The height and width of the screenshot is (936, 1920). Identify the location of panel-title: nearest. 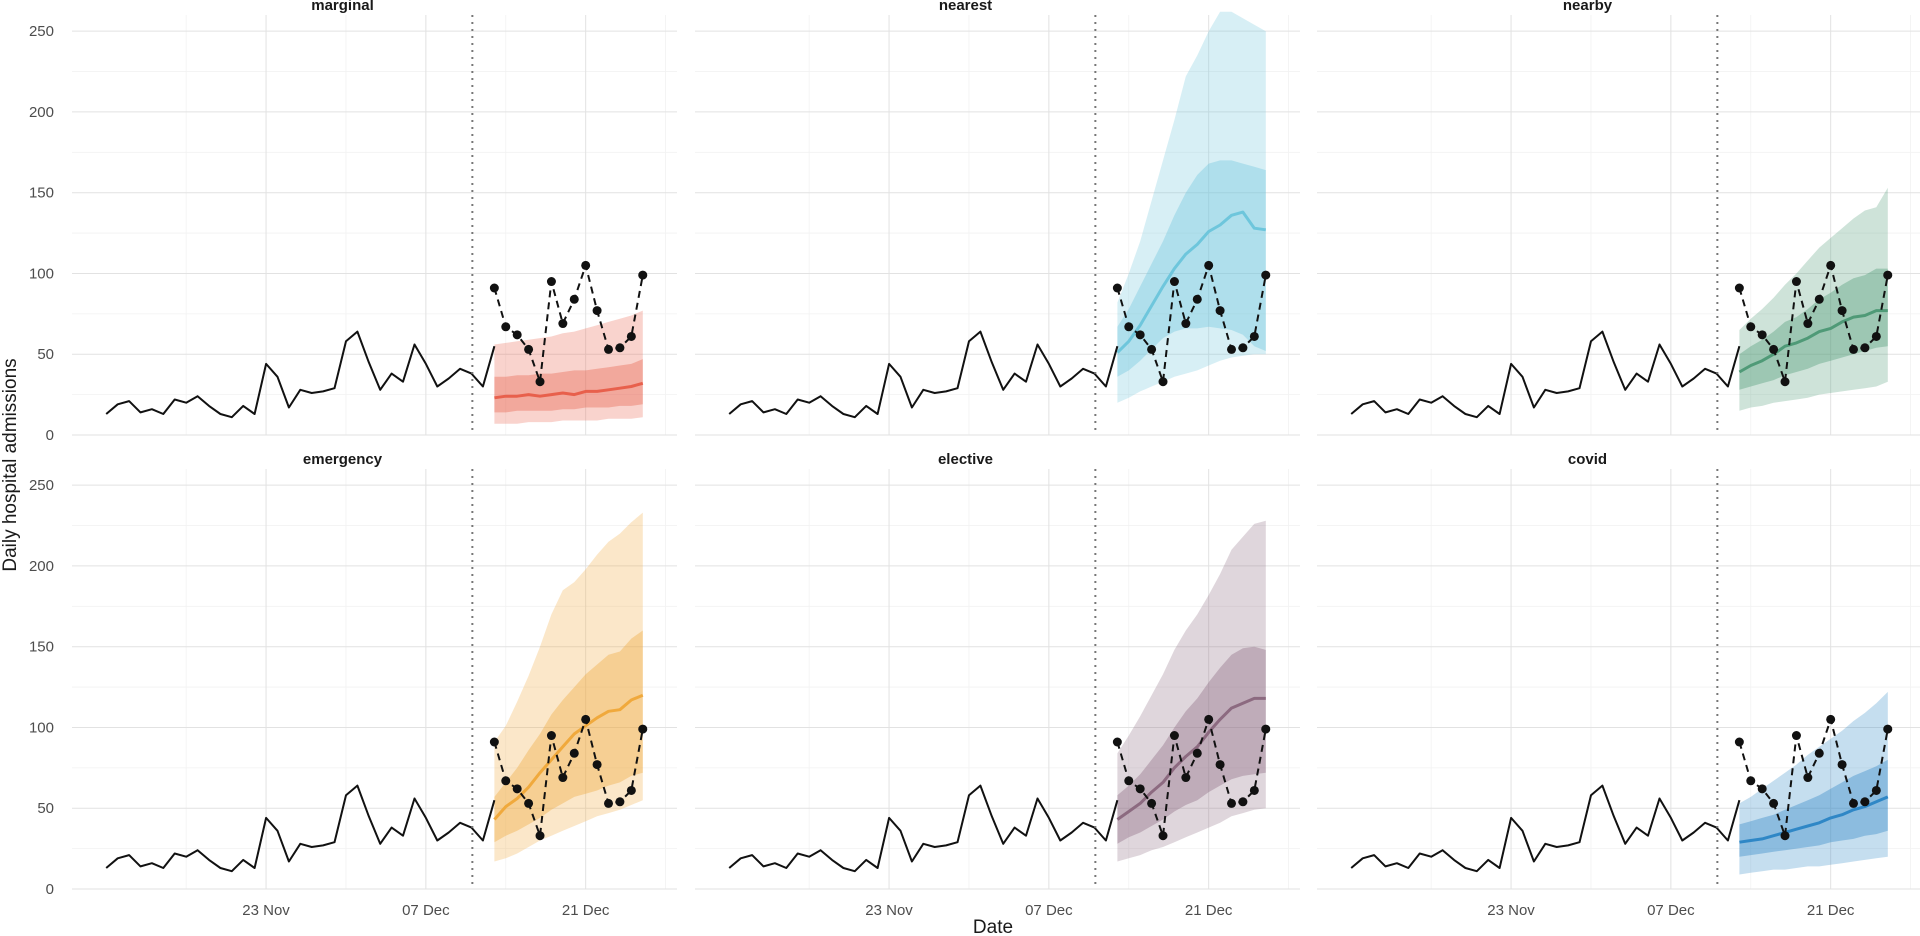
(965, 7).